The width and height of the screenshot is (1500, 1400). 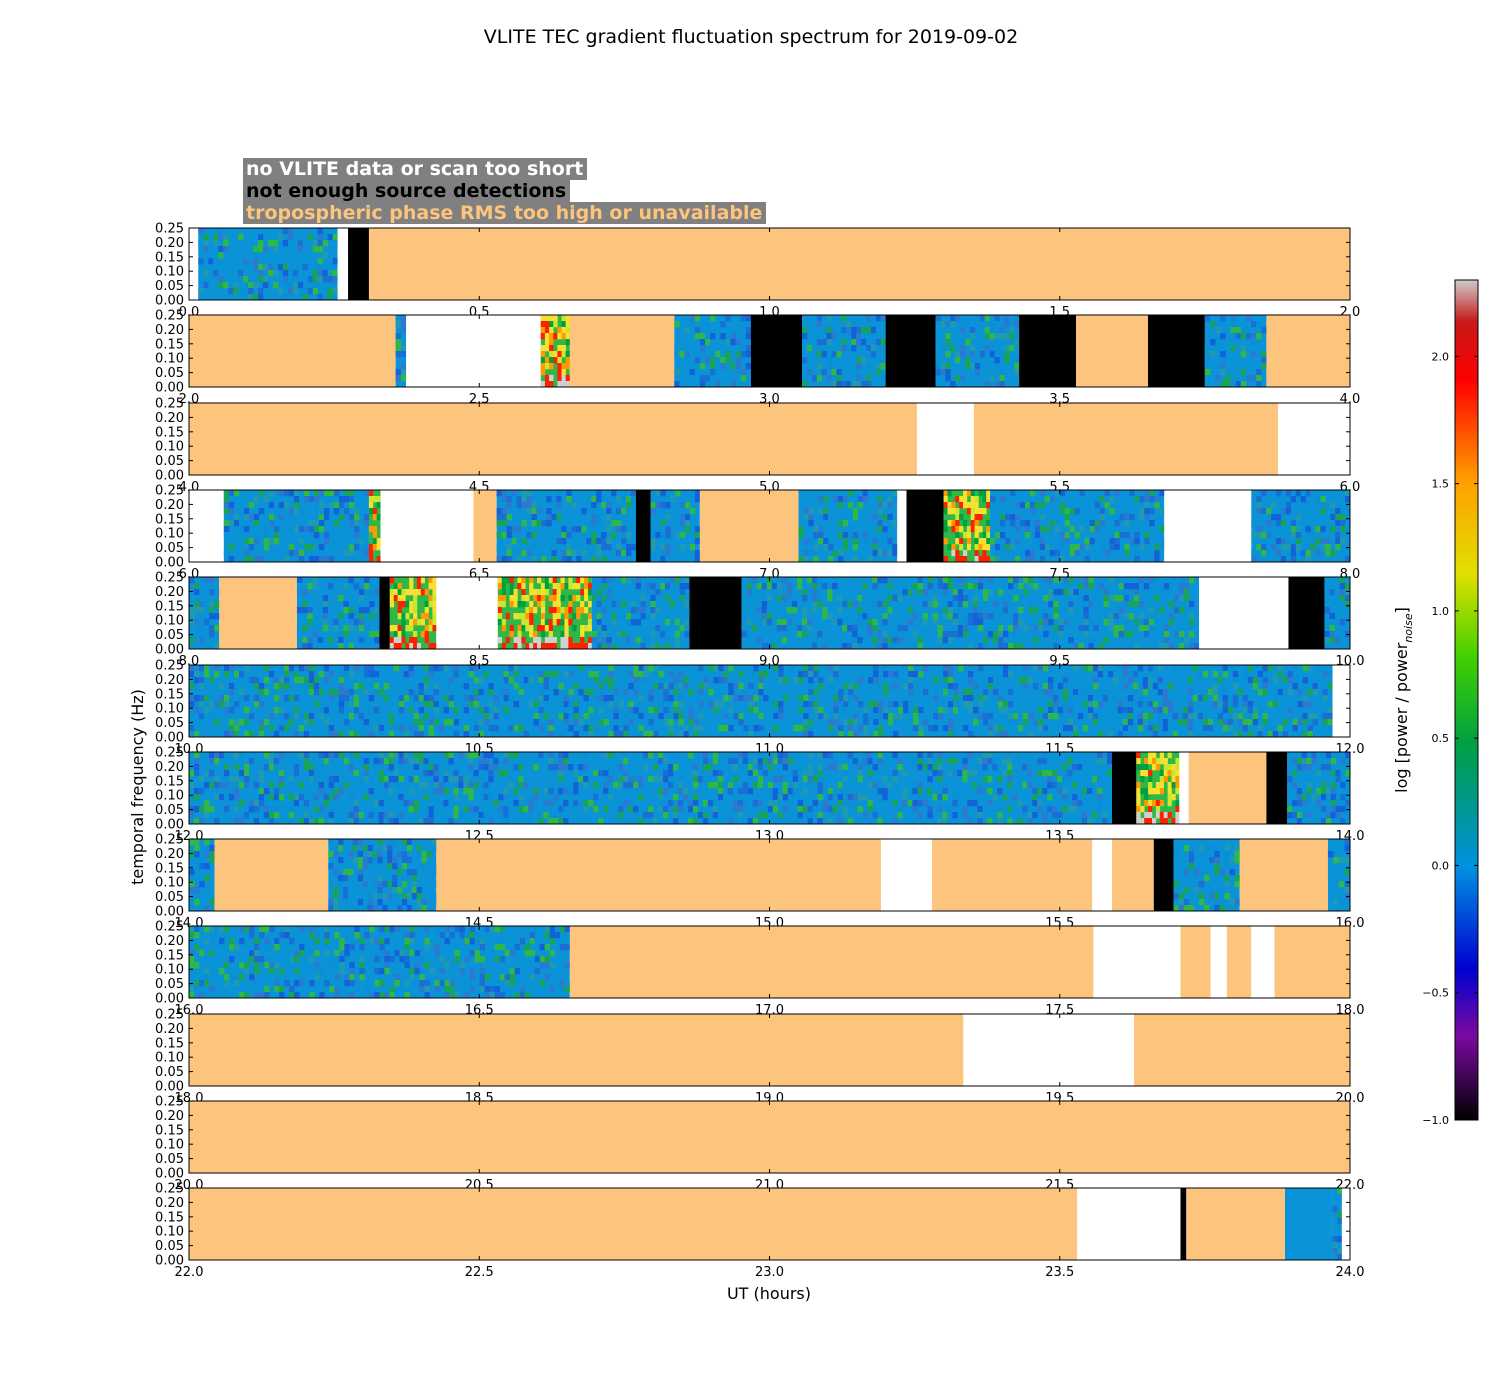 What do you see at coordinates (169, 272) in the screenshot?
I see `y-tick-label: 0.10` at bounding box center [169, 272].